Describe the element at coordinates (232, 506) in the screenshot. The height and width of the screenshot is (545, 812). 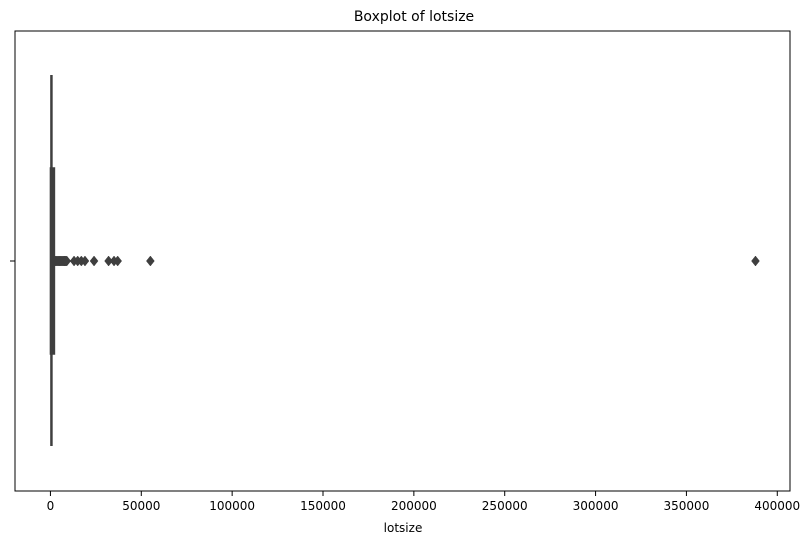
I see `x-tick-label: 100000` at that location.